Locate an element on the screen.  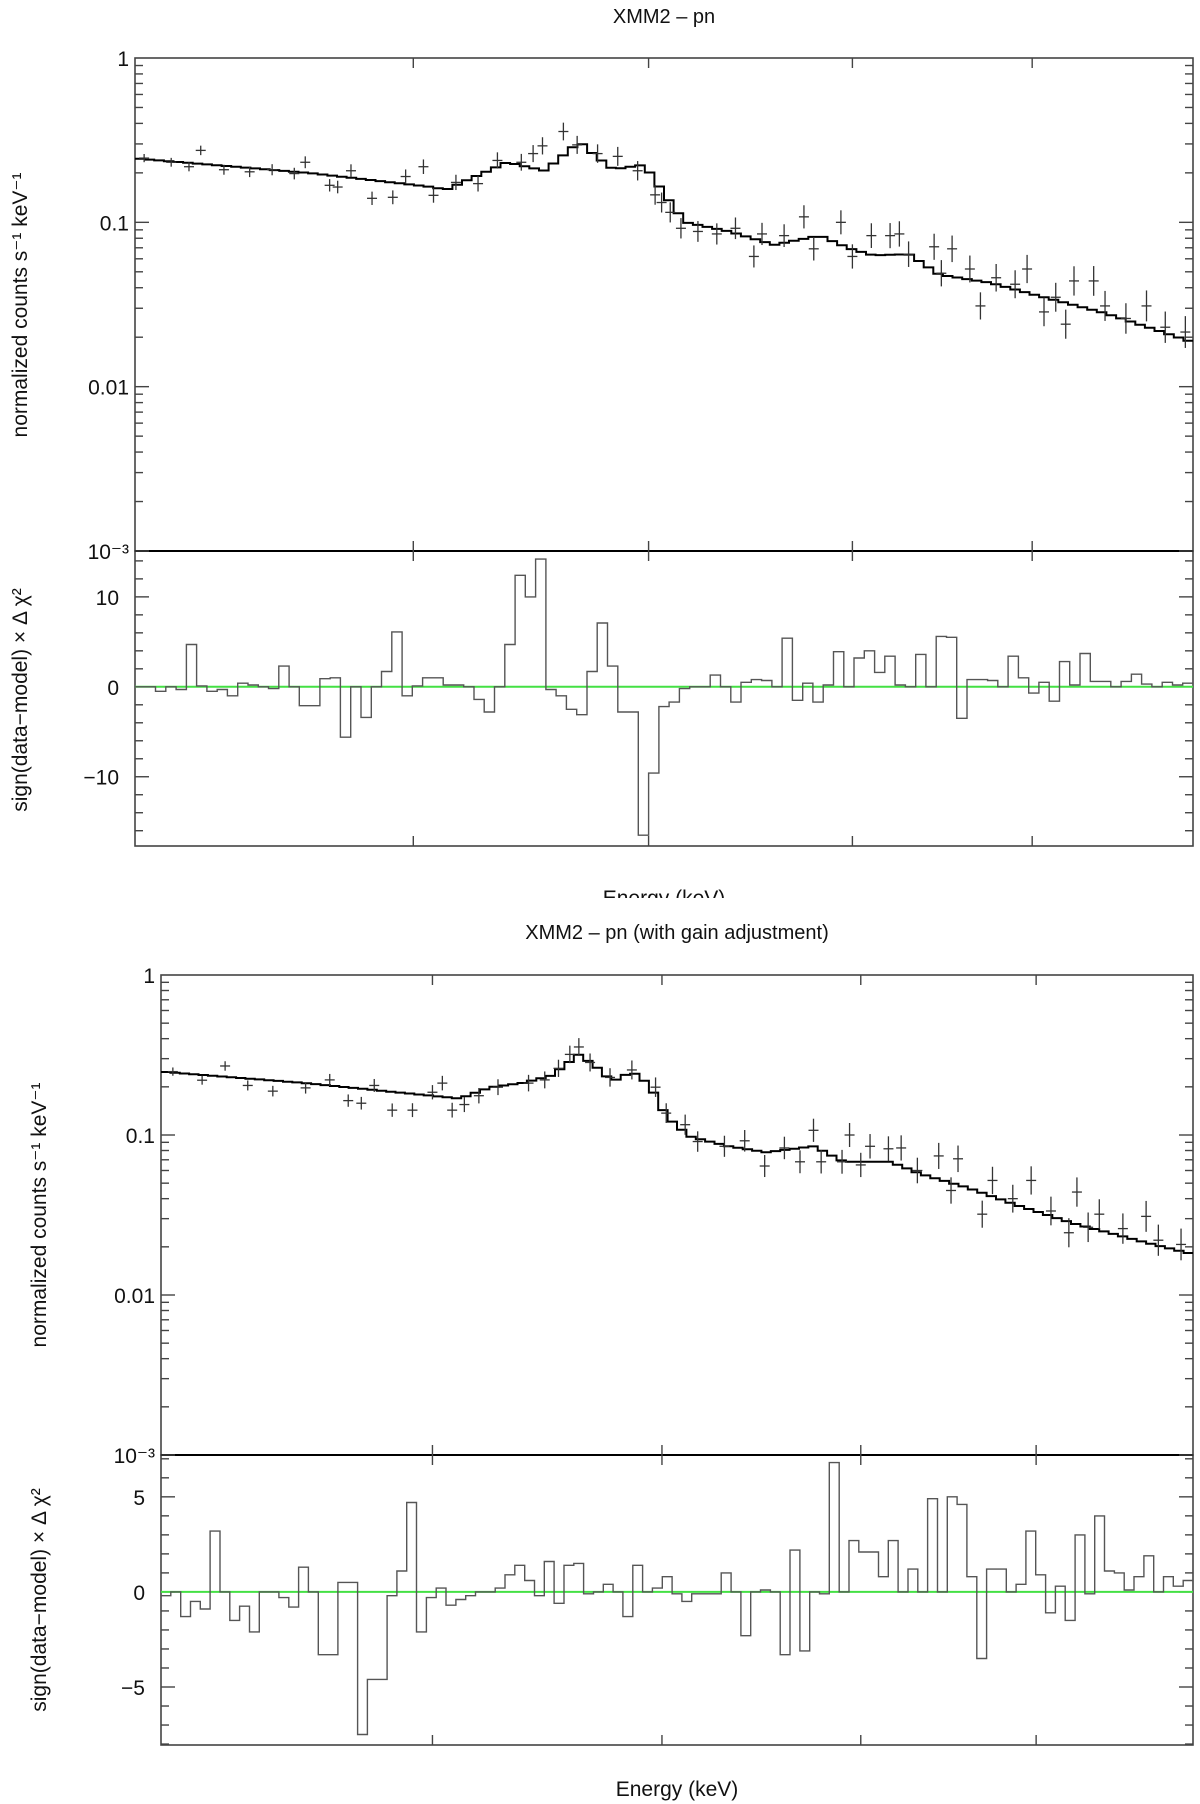
residual-y-tick-label: 5 is located at coordinates (139, 1498).